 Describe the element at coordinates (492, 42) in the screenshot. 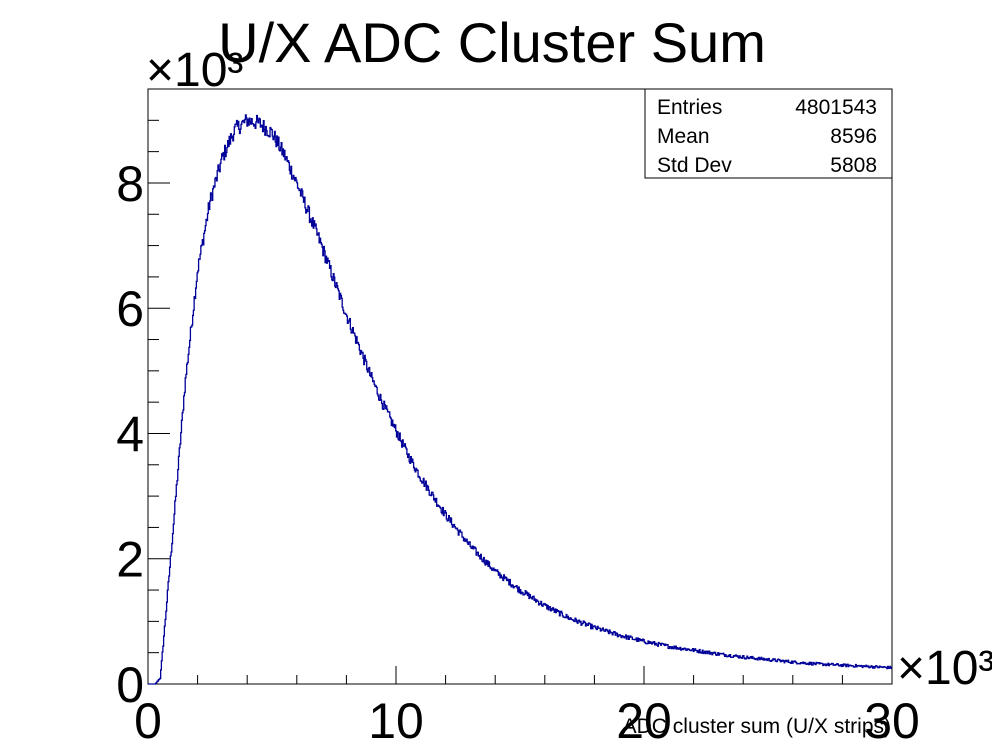

I see `chart-title: U/X ADC Cluster Sum` at that location.